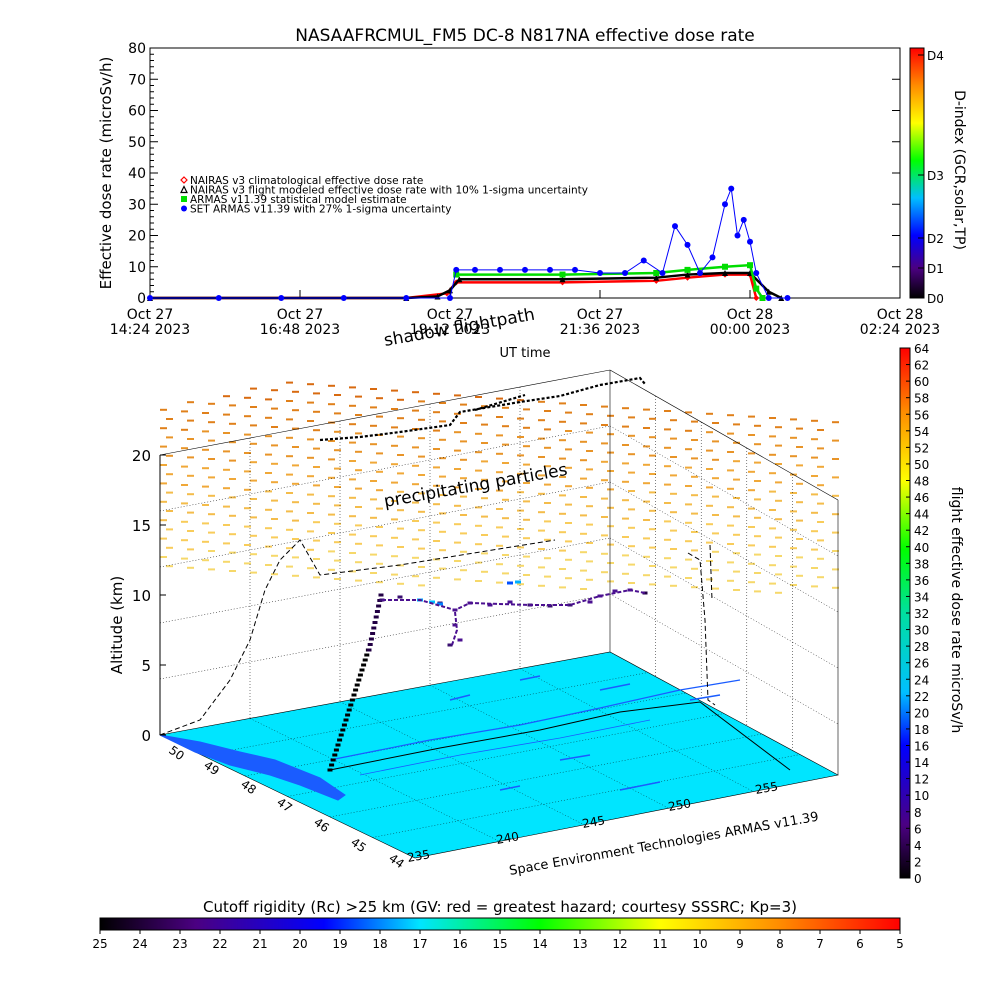 Image resolution: width=1000 pixels, height=1000 pixels. I want to click on d-index-tick-label: D2, so click(935, 239).